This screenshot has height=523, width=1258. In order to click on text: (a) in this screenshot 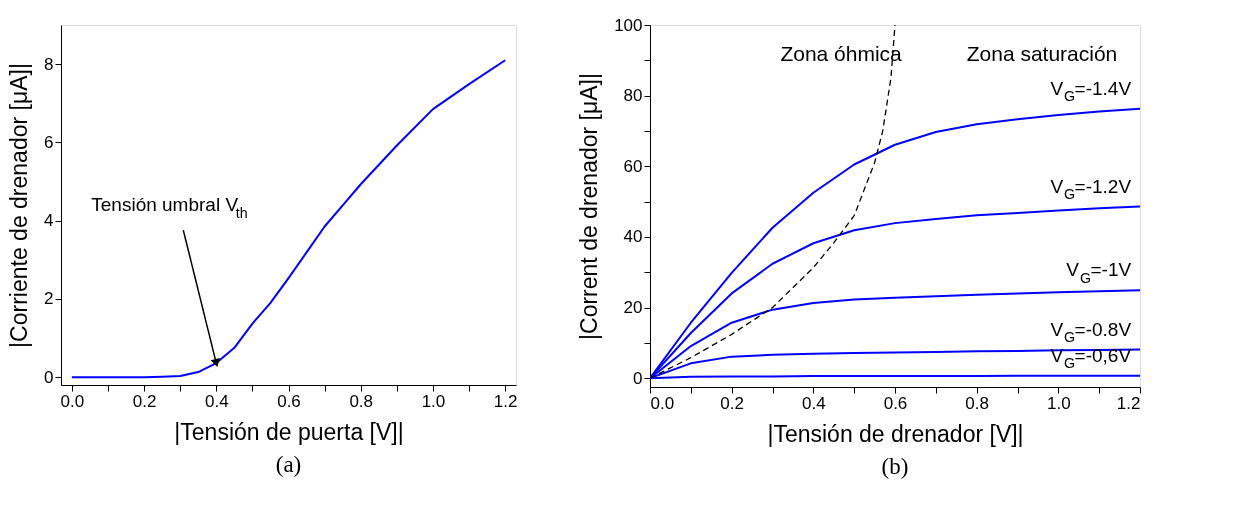, I will do `click(288, 464)`.